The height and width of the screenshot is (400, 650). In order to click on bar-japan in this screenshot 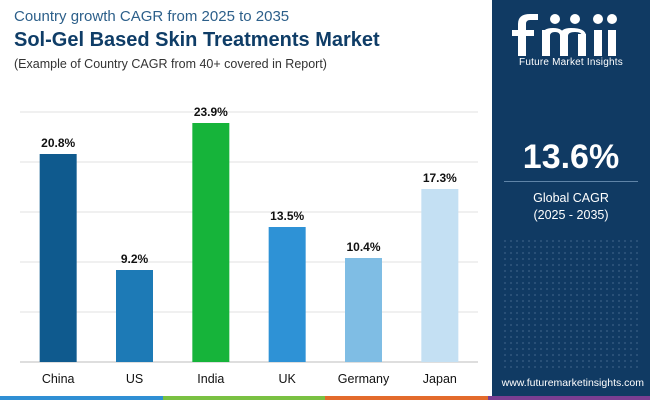, I will do `click(440, 275)`.